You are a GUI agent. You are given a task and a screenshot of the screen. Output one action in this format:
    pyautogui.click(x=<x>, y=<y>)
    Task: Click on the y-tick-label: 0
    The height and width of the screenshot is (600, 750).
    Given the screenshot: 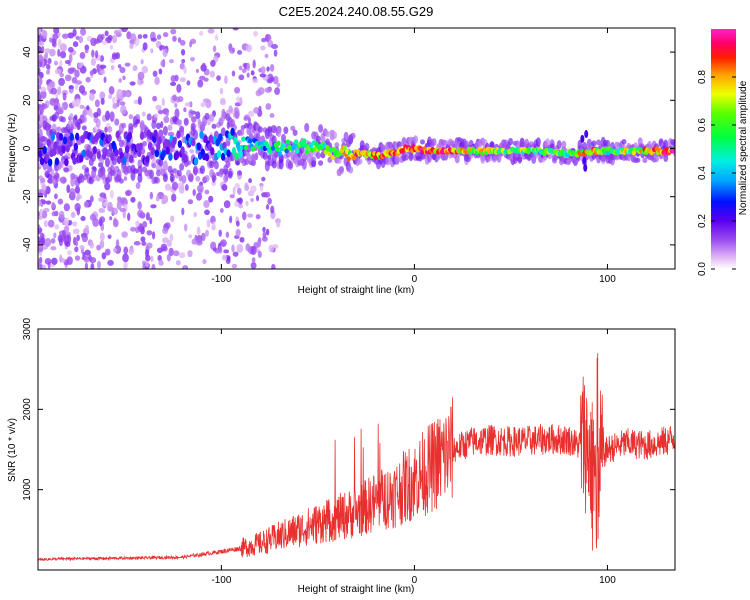 What is the action you would take?
    pyautogui.click(x=27, y=148)
    